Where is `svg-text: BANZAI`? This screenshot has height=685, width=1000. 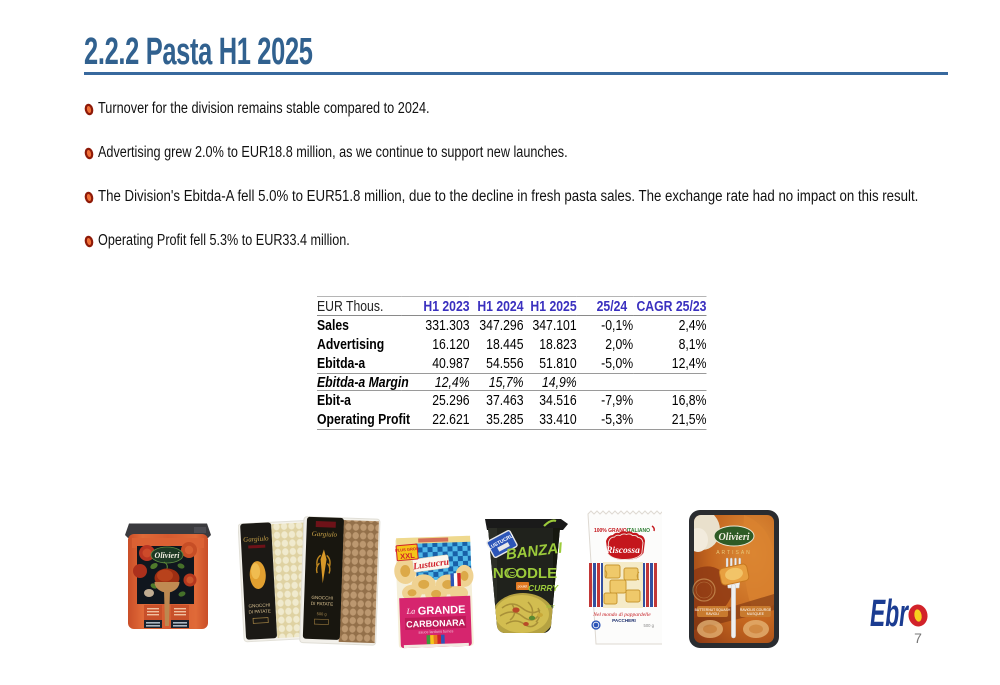 svg-text: BANZAI is located at coordinates (534, 552).